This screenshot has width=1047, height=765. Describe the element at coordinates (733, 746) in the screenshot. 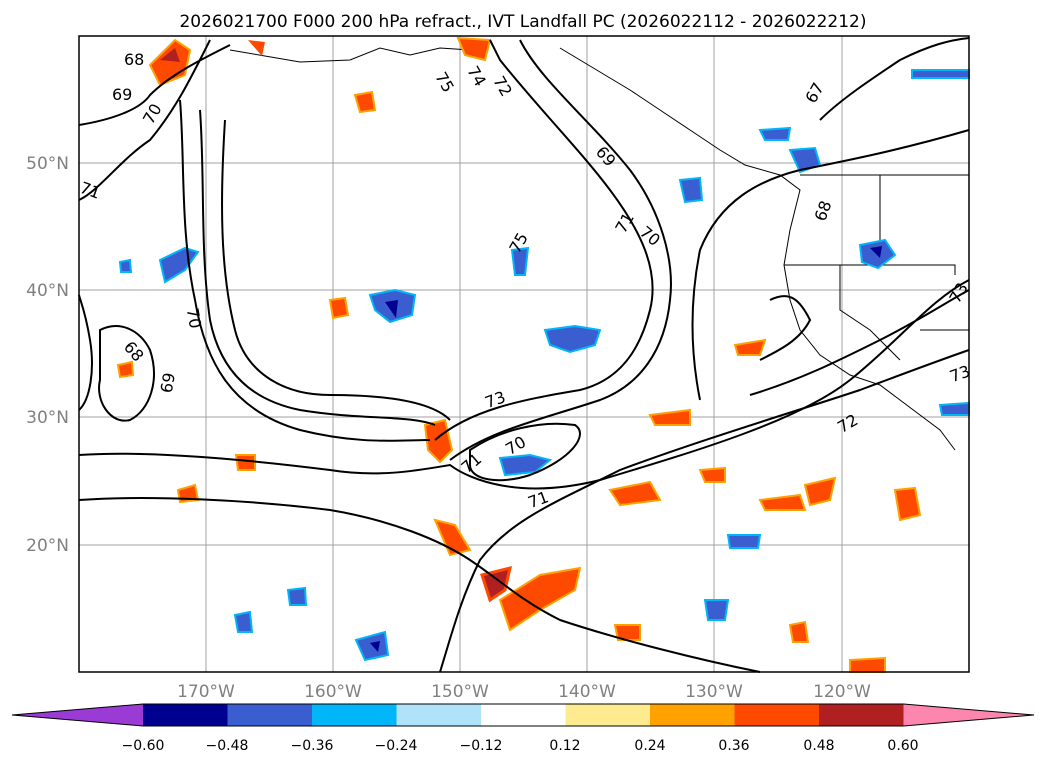

I see `colorbar-tick-label: 0.36` at that location.